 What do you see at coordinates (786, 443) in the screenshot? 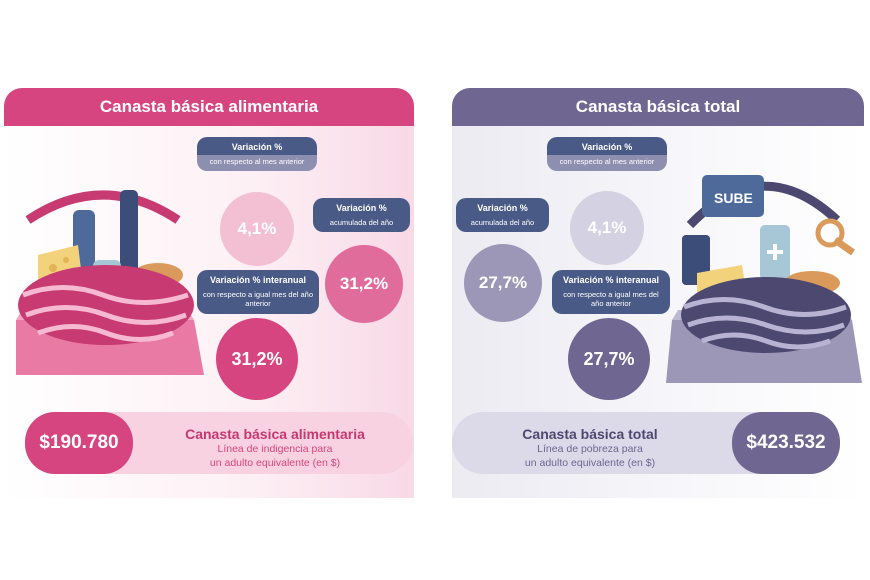
I see `right-price-pill: $423.532` at bounding box center [786, 443].